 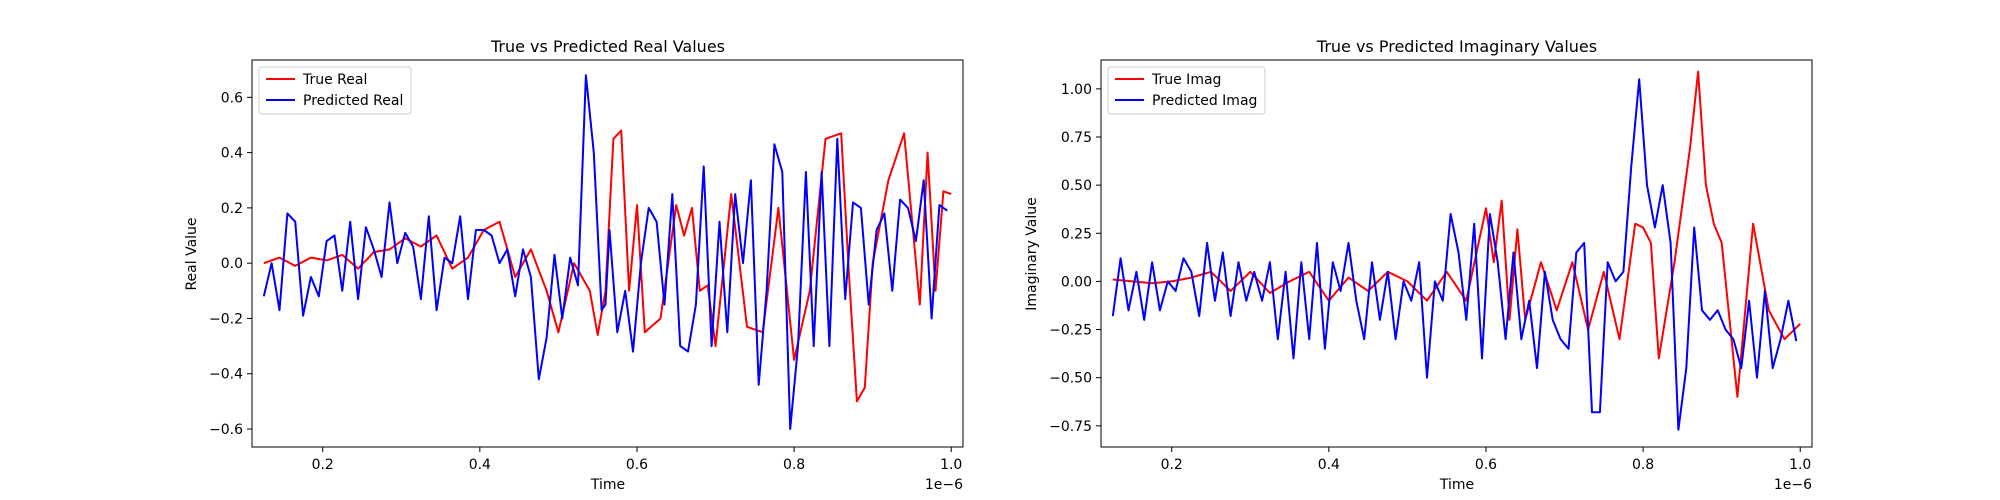 What do you see at coordinates (232, 154) in the screenshot?
I see `y-tick-label: 0.4` at bounding box center [232, 154].